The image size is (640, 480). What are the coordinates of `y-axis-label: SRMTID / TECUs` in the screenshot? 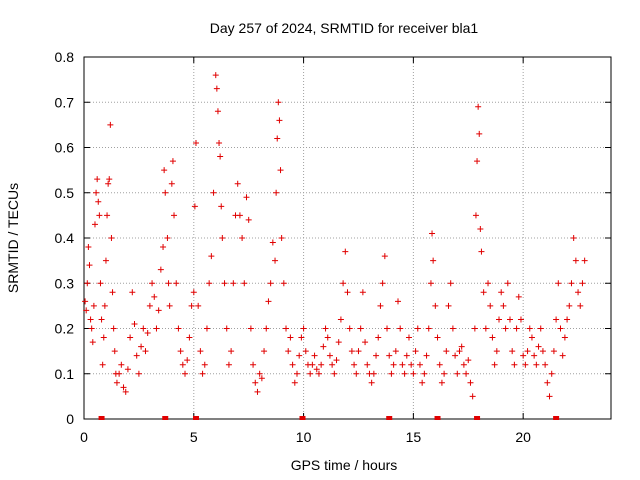 It's located at (13, 238).